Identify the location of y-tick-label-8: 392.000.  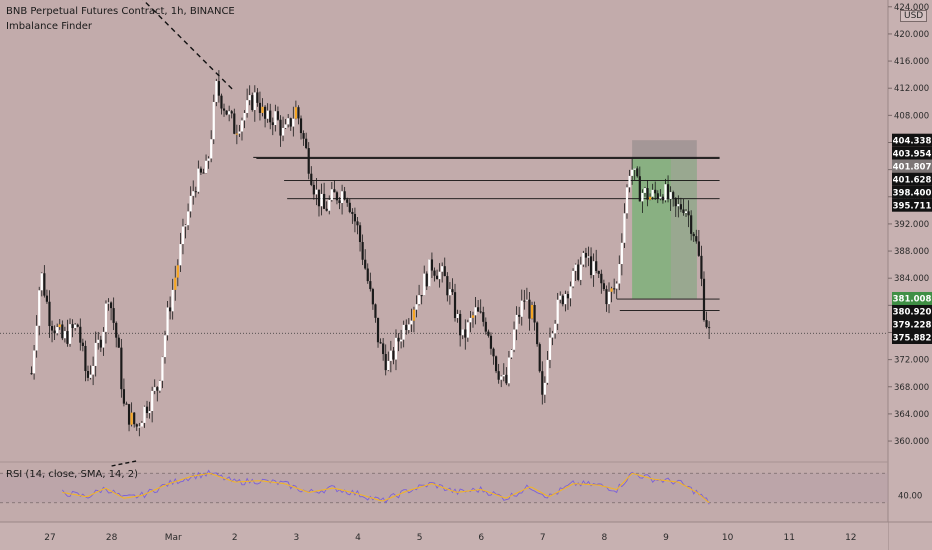
(911, 225).